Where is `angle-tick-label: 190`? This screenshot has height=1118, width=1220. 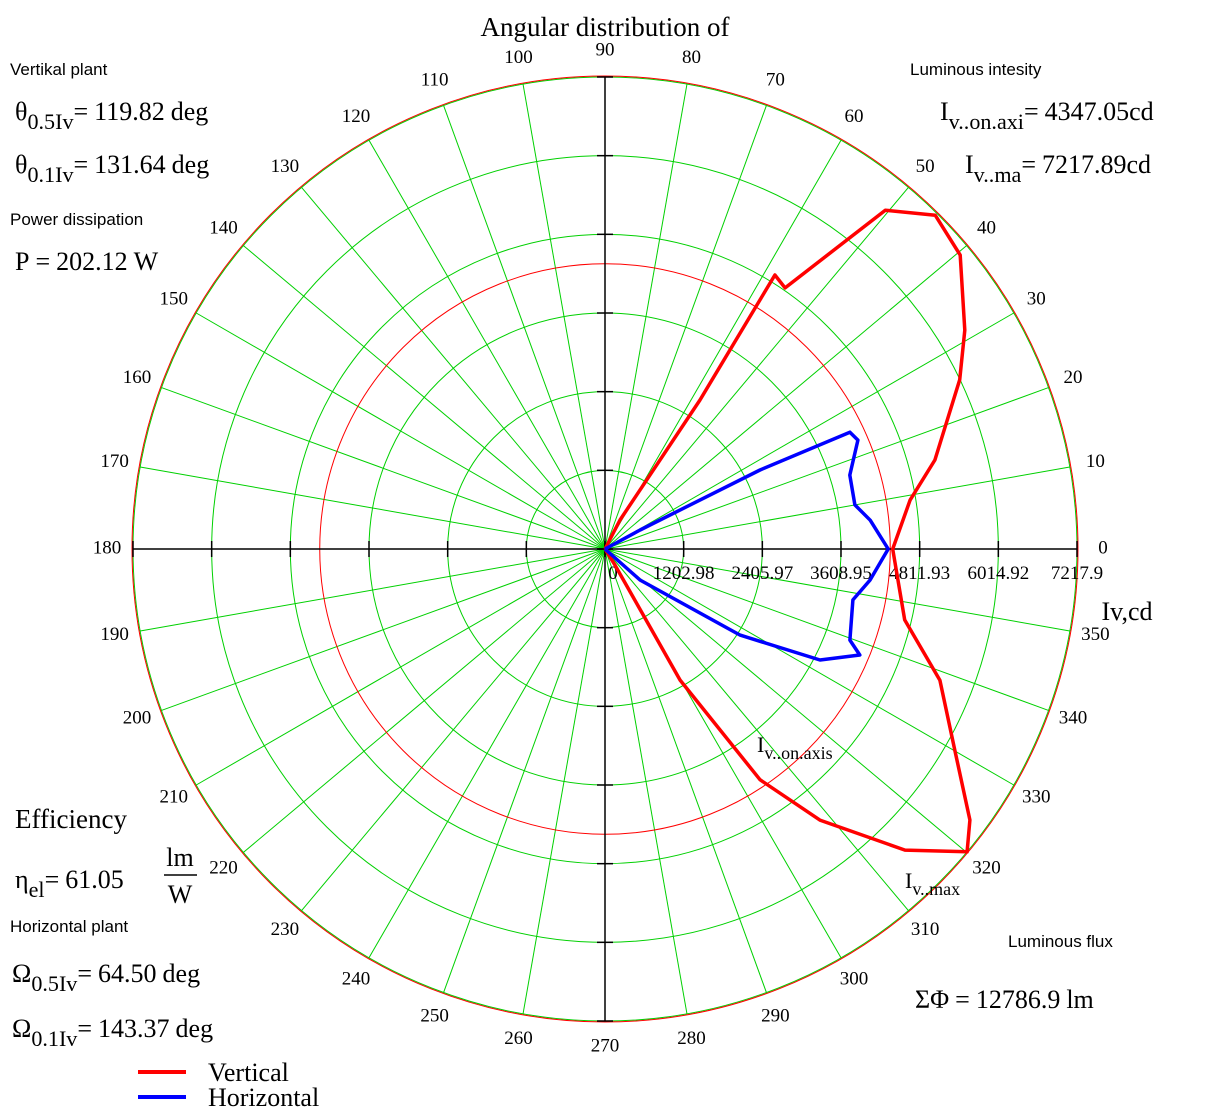
angle-tick-label: 190 is located at coordinates (114, 634).